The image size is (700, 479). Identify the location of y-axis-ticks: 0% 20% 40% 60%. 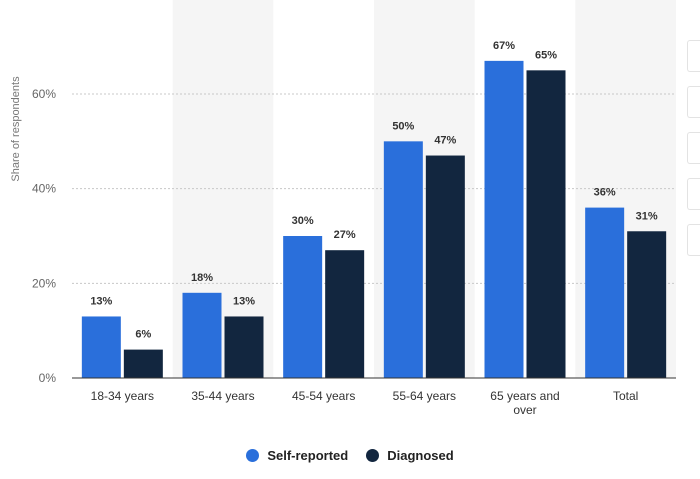
(44, 236).